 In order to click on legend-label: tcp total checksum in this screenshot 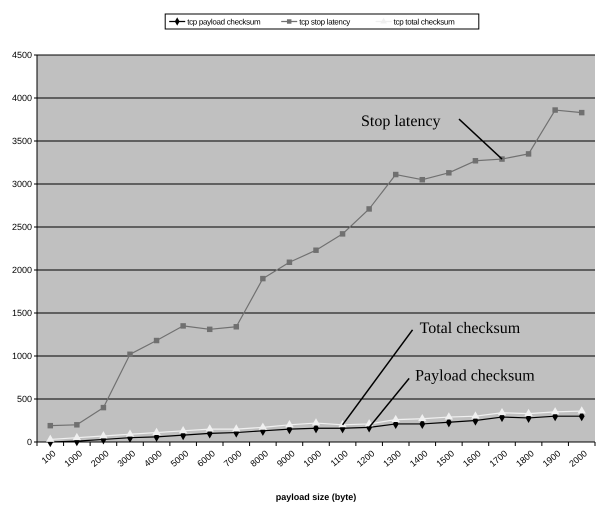, I will do `click(425, 21)`.